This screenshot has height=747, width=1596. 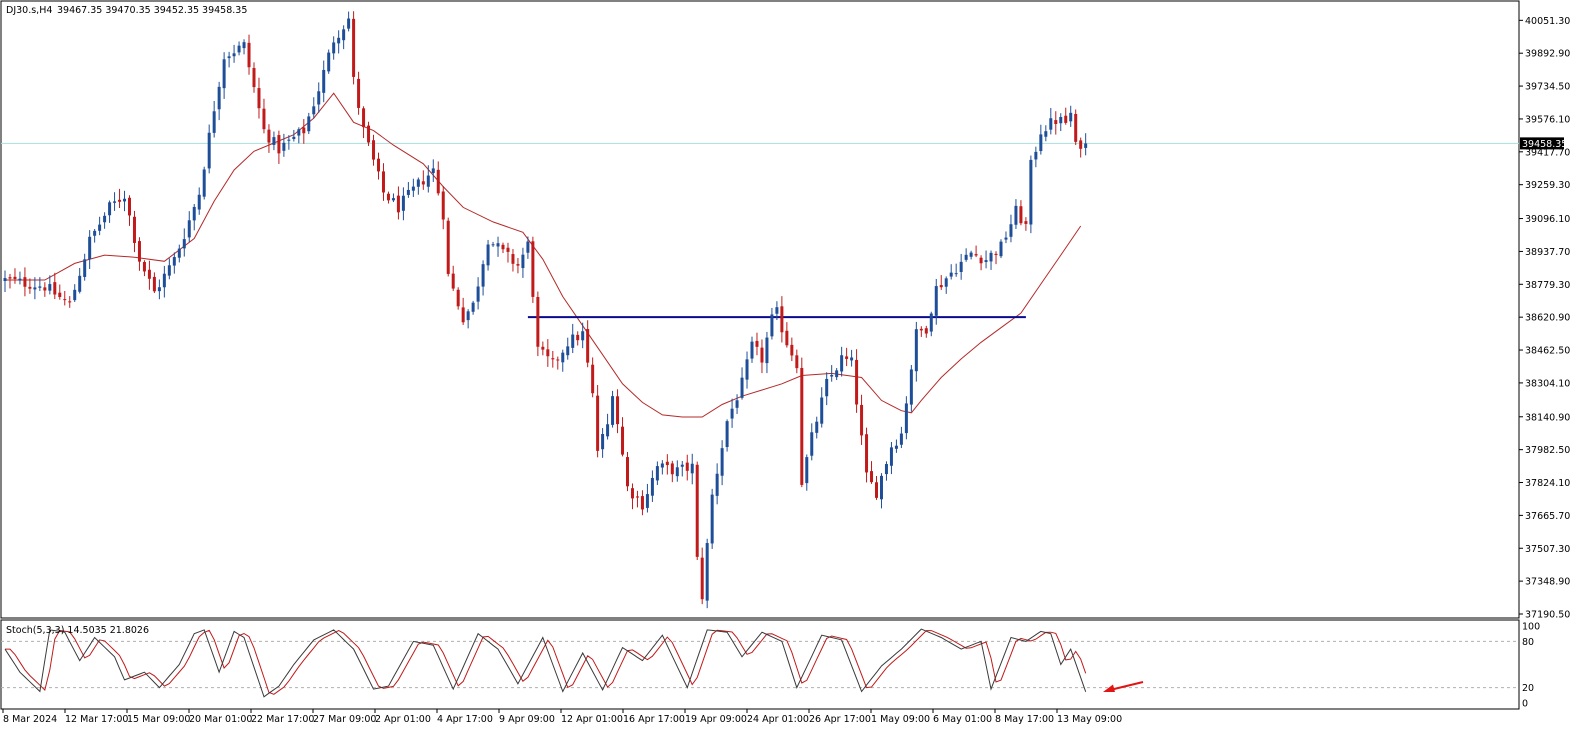 What do you see at coordinates (1547, 119) in the screenshot?
I see `y-tick-label: 39576.10` at bounding box center [1547, 119].